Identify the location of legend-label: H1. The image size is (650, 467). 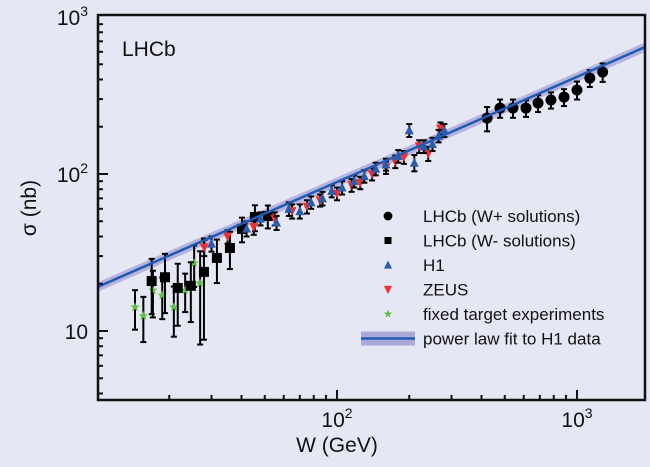
(434, 265).